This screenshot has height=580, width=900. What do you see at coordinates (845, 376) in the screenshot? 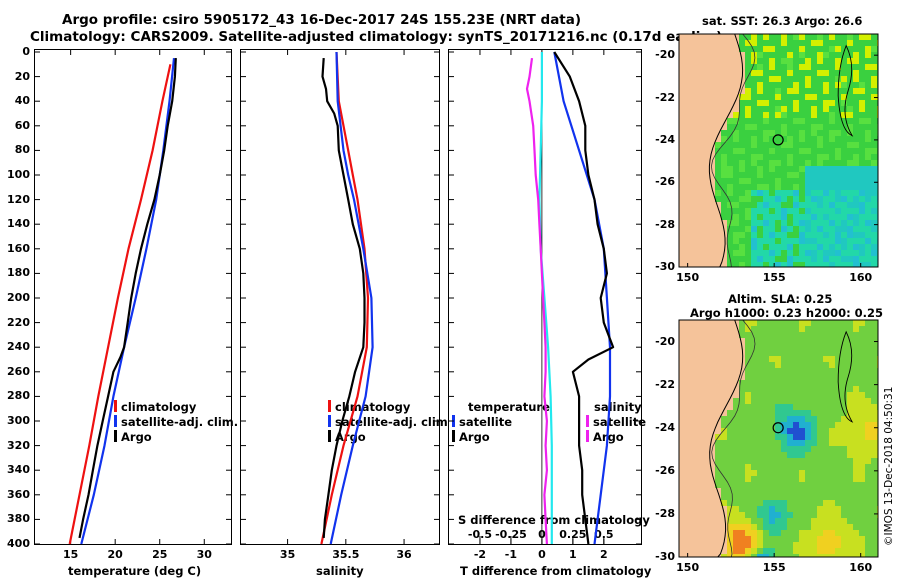
I see `reef-contour` at bounding box center [845, 376].